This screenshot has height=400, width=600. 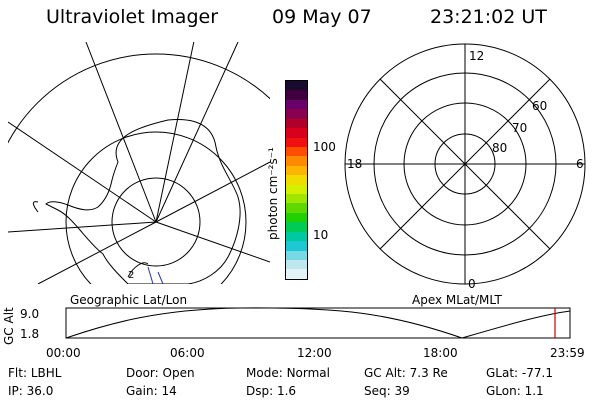 I want to click on info-mode: Mode: Normal, so click(x=288, y=373).